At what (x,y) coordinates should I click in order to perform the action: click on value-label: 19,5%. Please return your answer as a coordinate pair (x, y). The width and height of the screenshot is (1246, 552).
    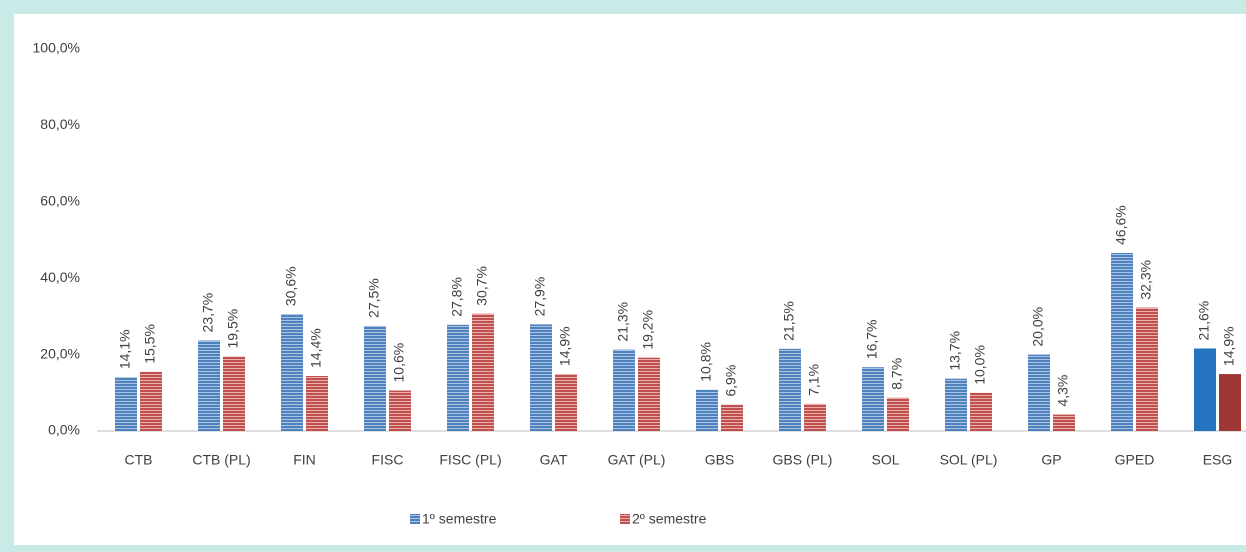
    Looking at the image, I should click on (233, 329).